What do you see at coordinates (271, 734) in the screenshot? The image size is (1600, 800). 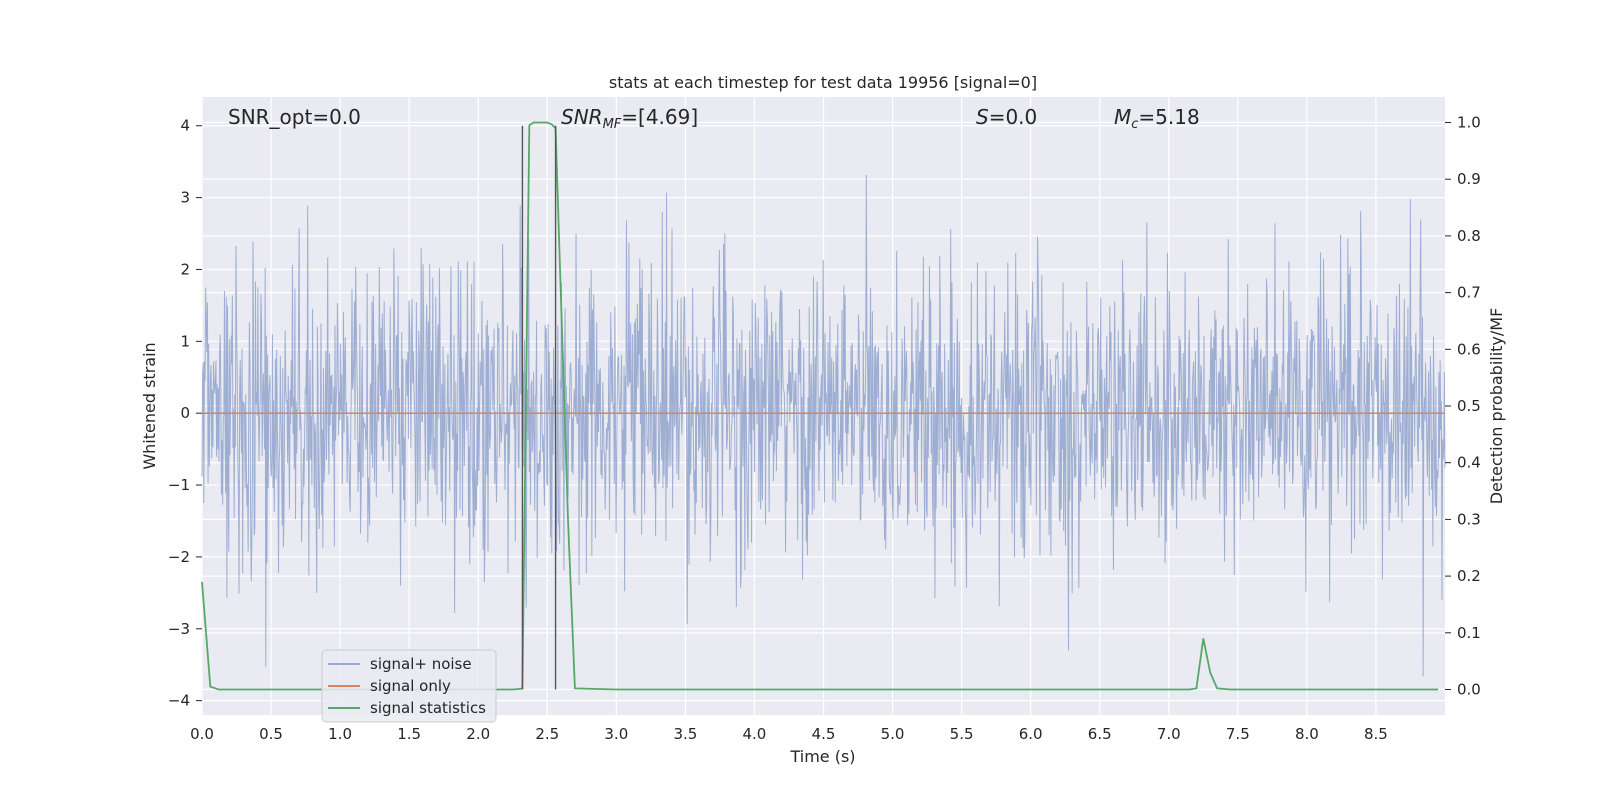 I see `x-tick-label: 0.5` at bounding box center [271, 734].